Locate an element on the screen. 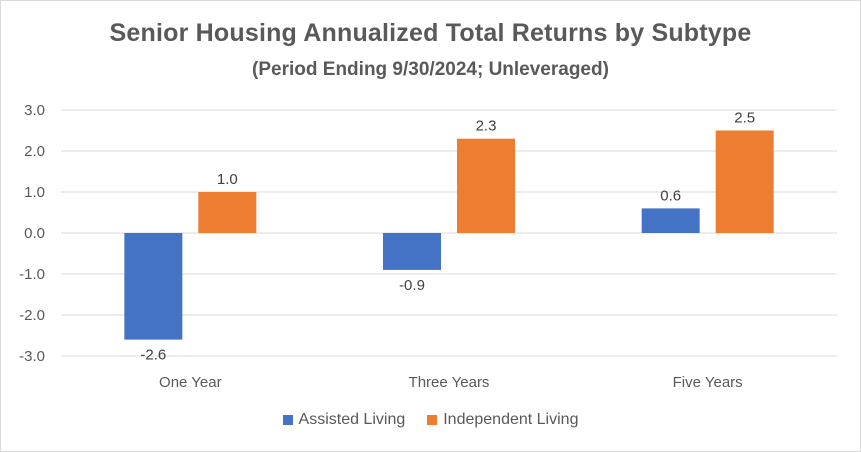 The image size is (861, 452). chart-legend: Assisted Living Independent Living is located at coordinates (430, 420).